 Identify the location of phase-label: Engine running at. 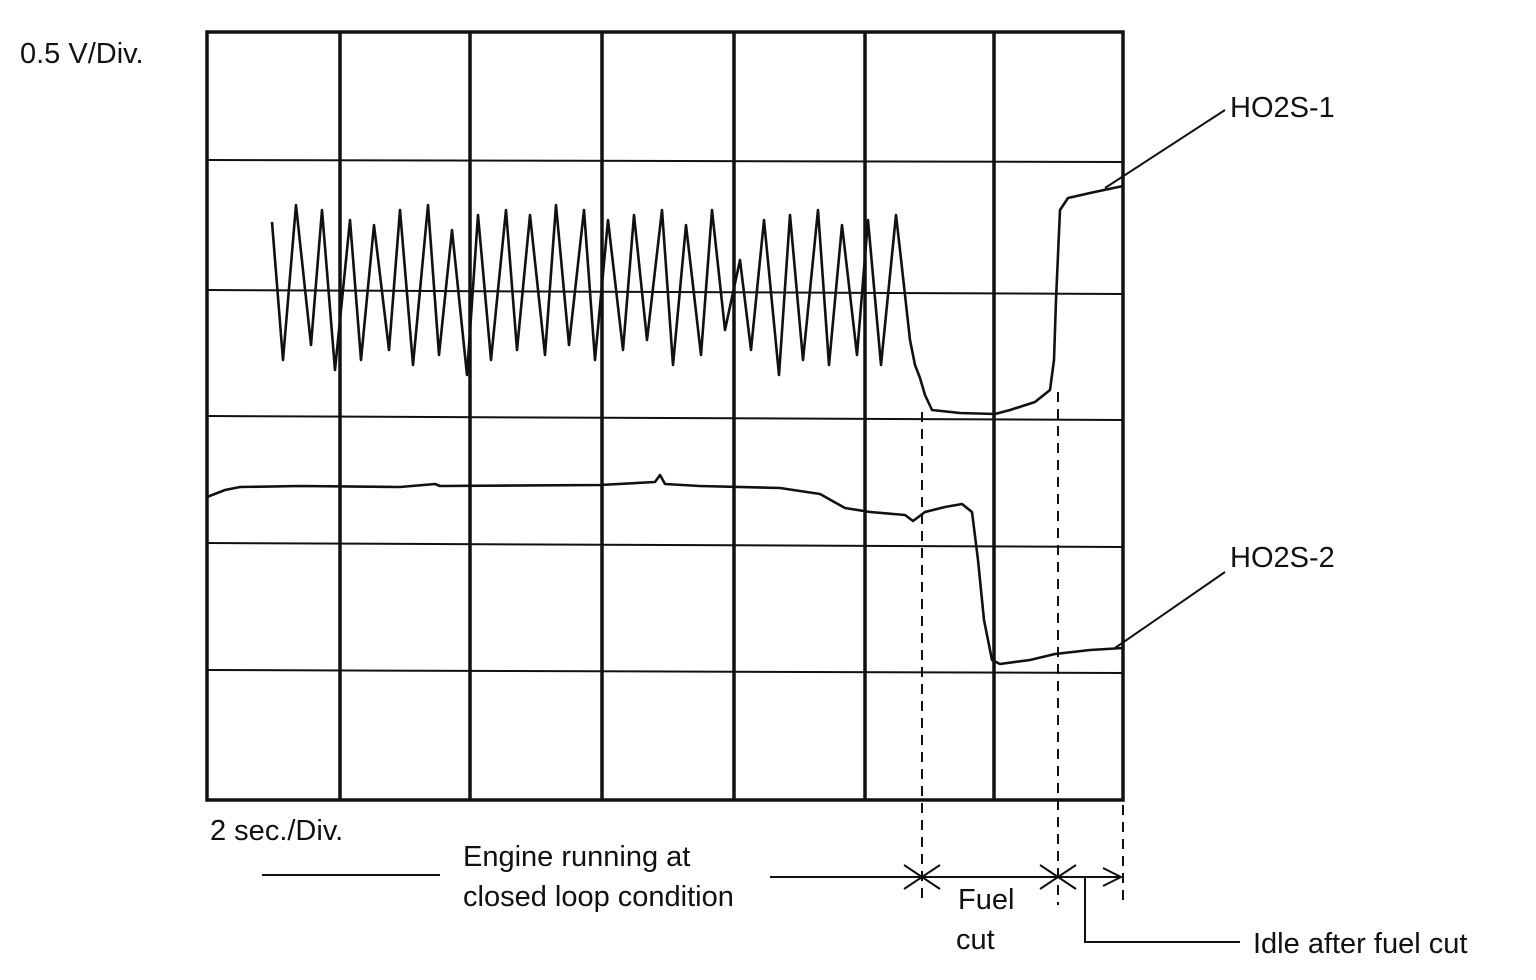
(576, 857).